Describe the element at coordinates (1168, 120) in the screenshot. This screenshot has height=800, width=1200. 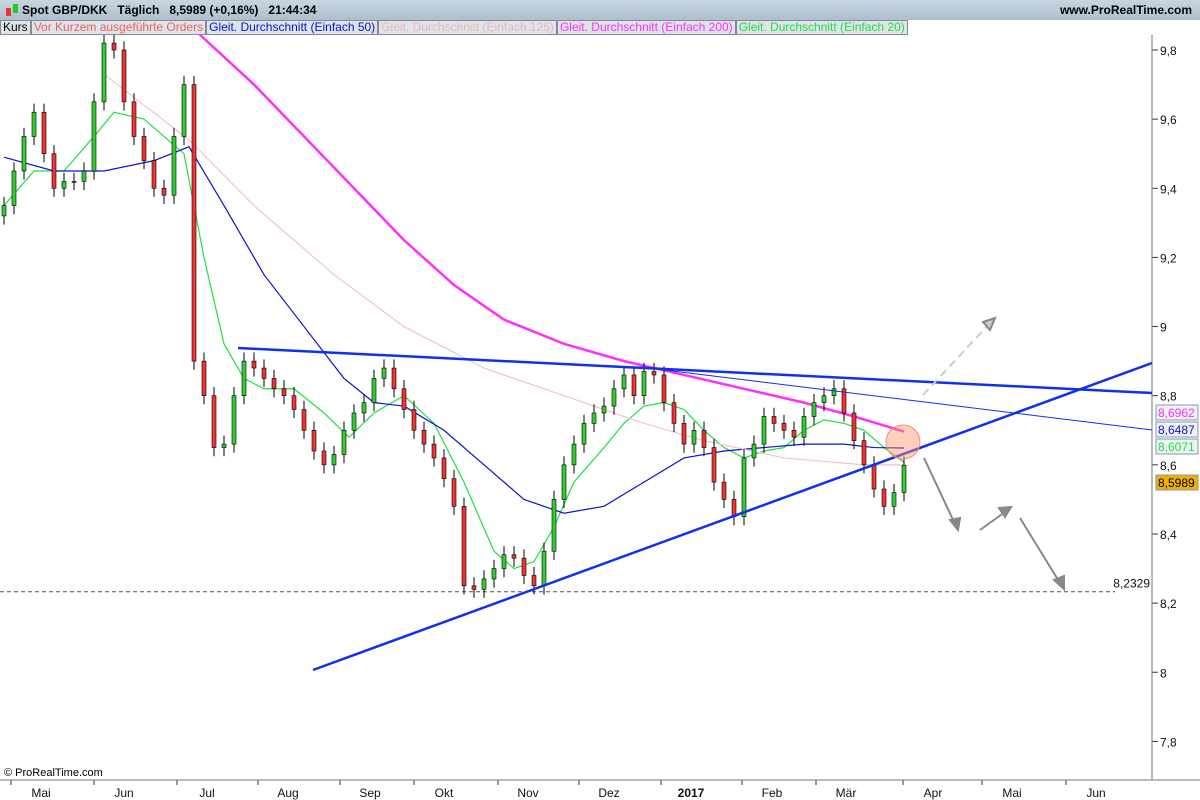
I see `y-tick-label: 9,6` at that location.